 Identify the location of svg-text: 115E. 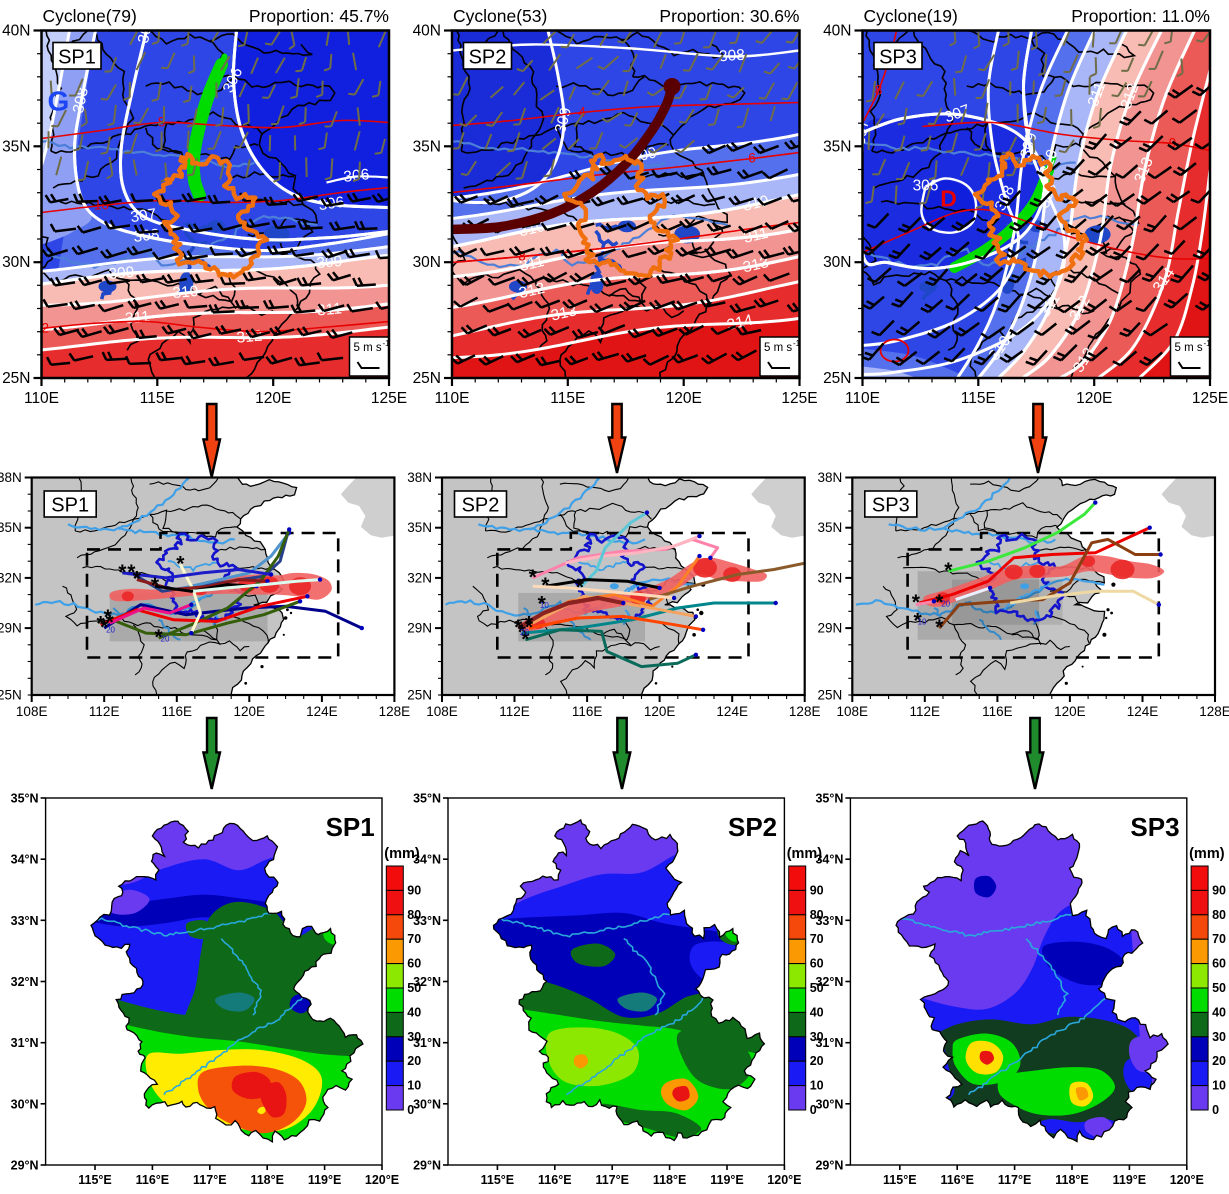
(567, 398).